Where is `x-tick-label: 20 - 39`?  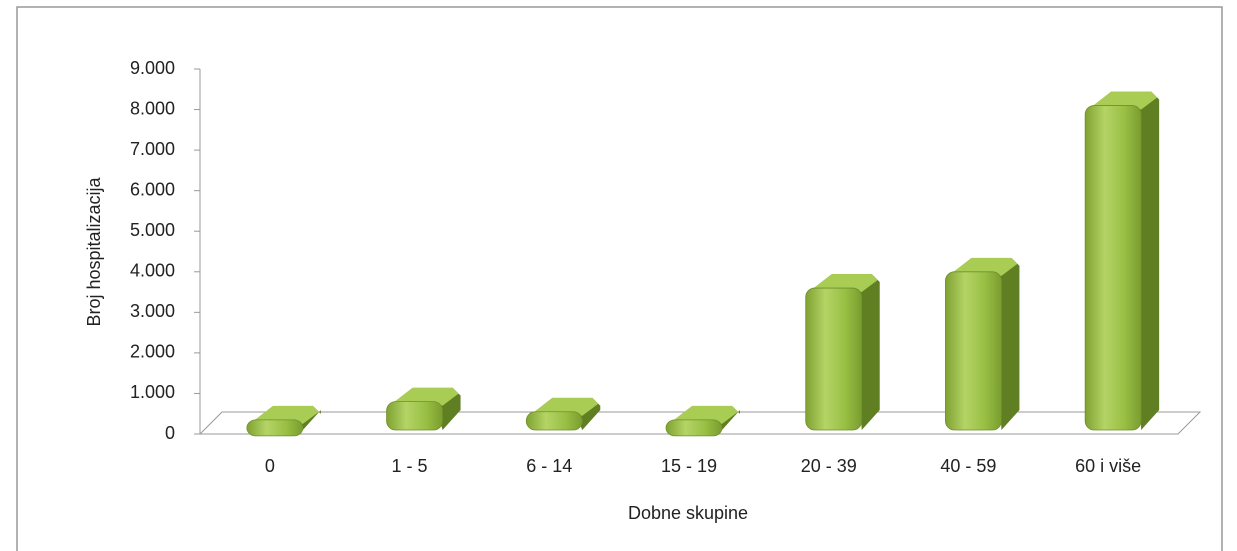
x-tick-label: 20 - 39 is located at coordinates (829, 466).